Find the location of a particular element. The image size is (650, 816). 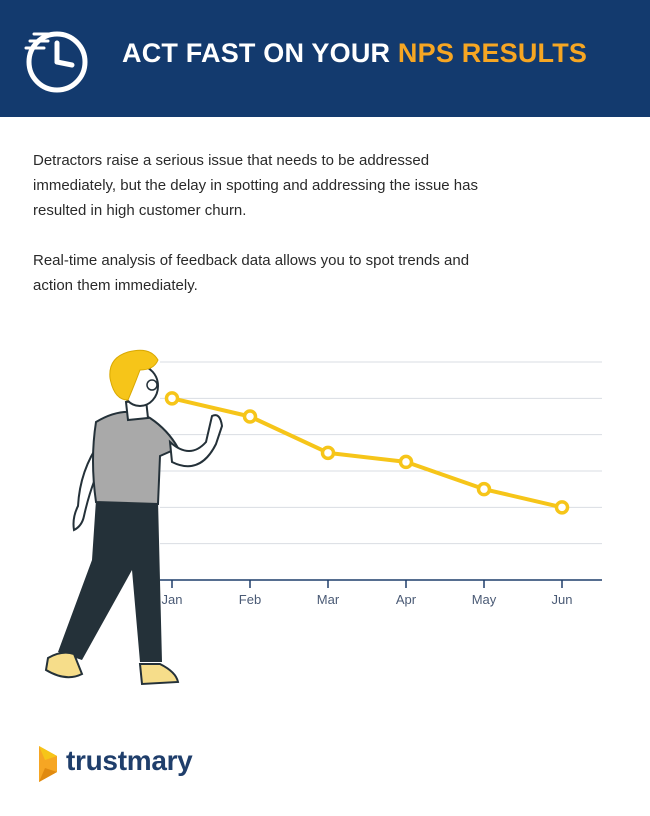

clock-icon is located at coordinates (56, 62).